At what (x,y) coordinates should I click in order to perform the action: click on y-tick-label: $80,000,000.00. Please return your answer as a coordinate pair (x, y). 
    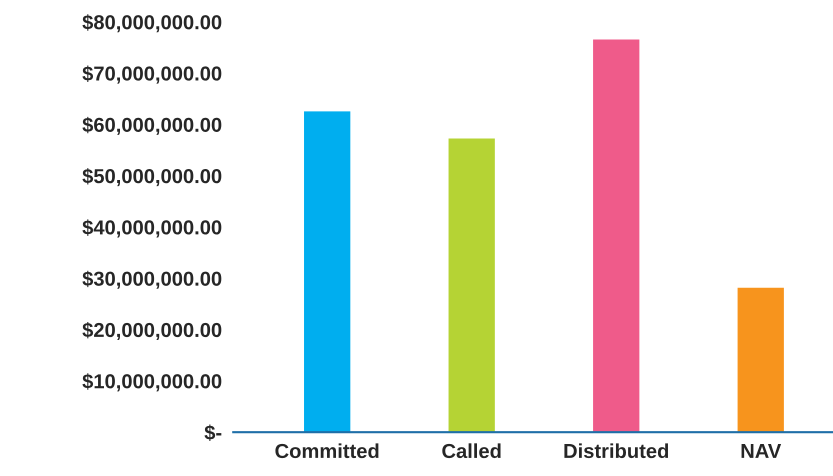
    Looking at the image, I should click on (152, 23).